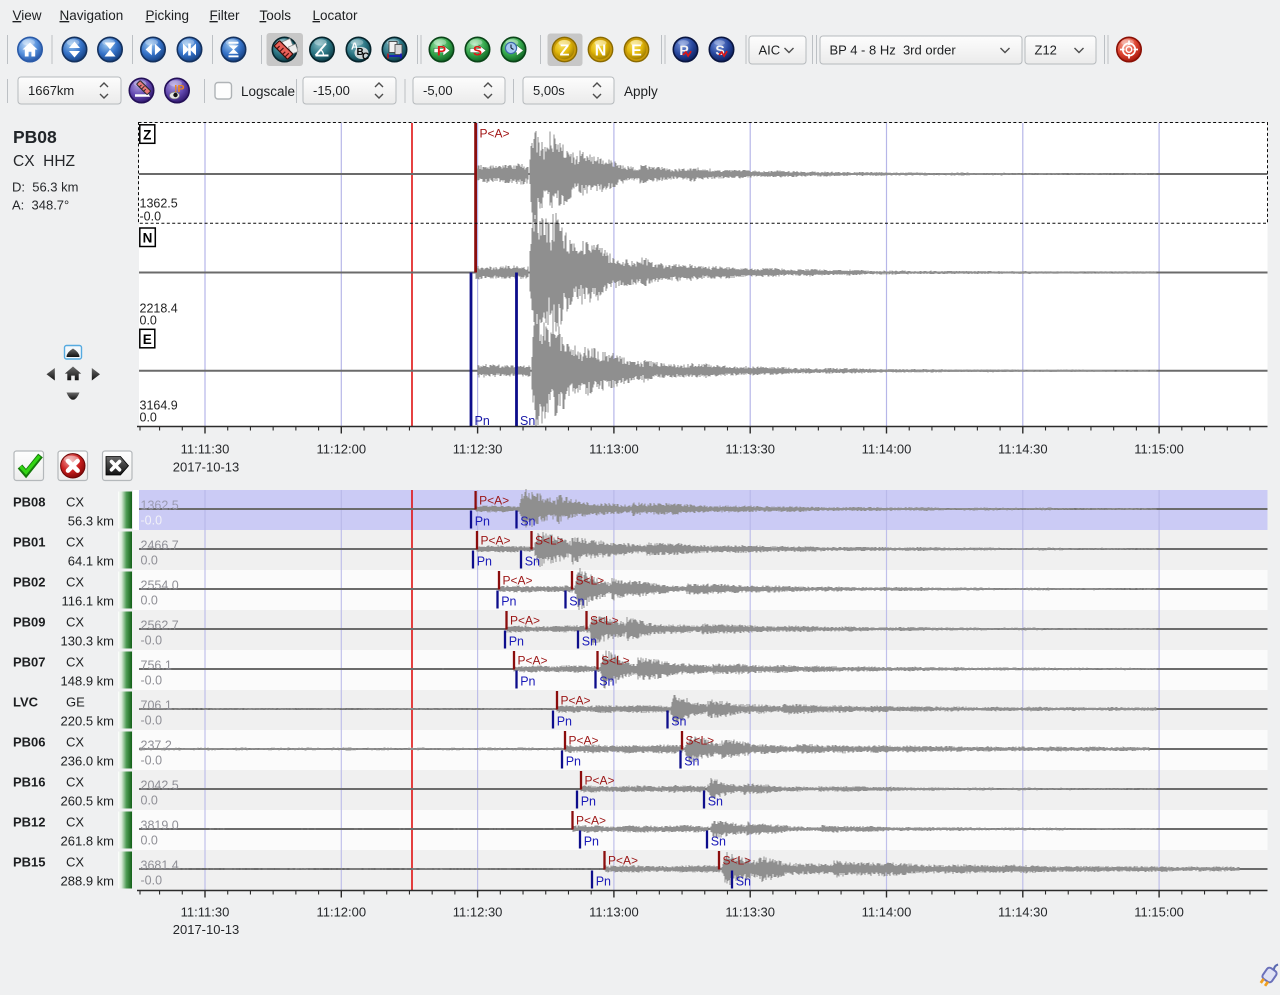 This screenshot has height=995, width=1280. I want to click on svg-text: PB02, so click(29, 582).